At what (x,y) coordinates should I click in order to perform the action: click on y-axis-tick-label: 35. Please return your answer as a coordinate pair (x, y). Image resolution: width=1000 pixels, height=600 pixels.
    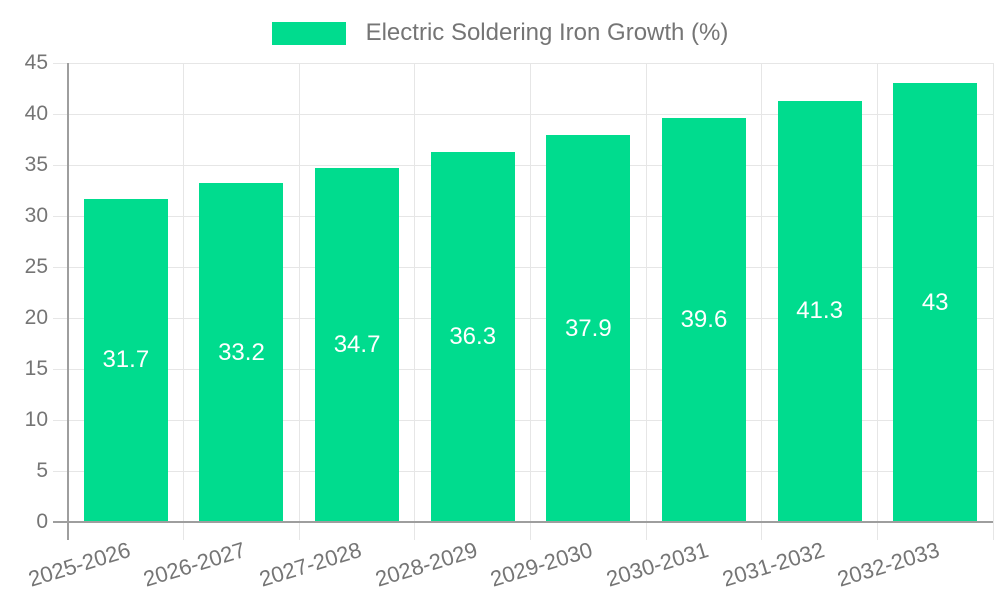
    Looking at the image, I should click on (36, 164).